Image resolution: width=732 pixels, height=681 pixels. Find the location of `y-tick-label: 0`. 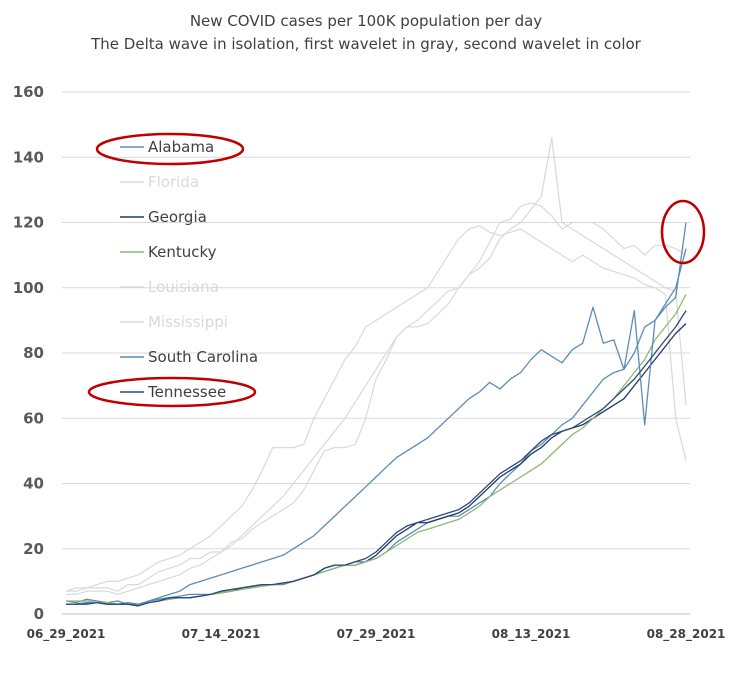

y-tick-label: 0 is located at coordinates (39, 614).